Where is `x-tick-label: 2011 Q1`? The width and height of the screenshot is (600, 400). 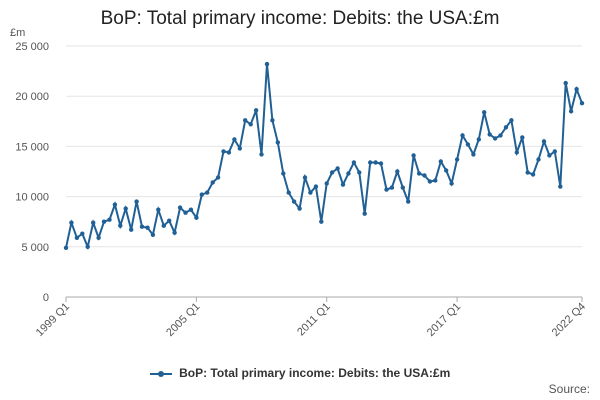
x-tick-label: 2011 Q1 is located at coordinates (314, 320).